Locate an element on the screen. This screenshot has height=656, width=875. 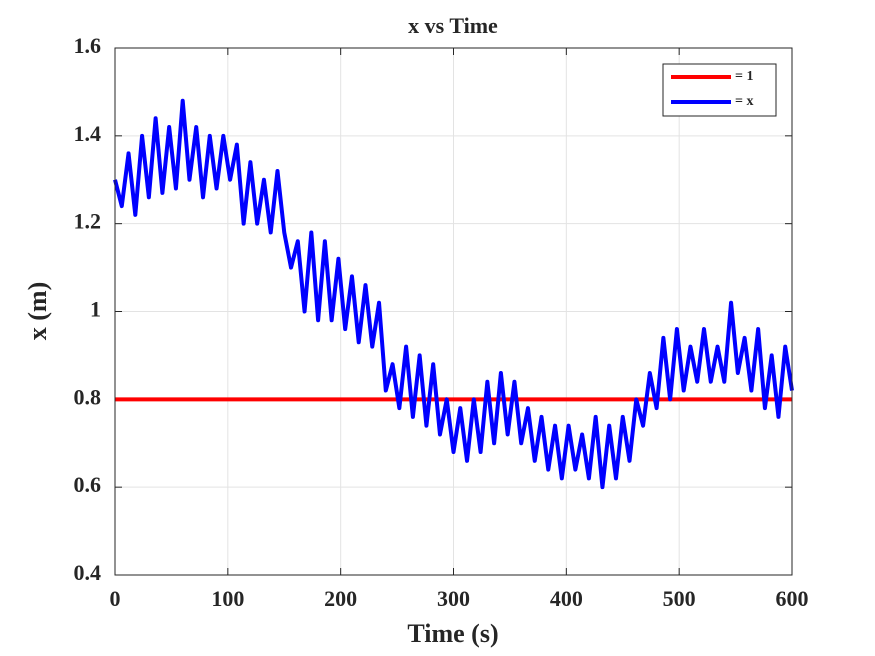
x-tick-label: 300 is located at coordinates (453, 598).